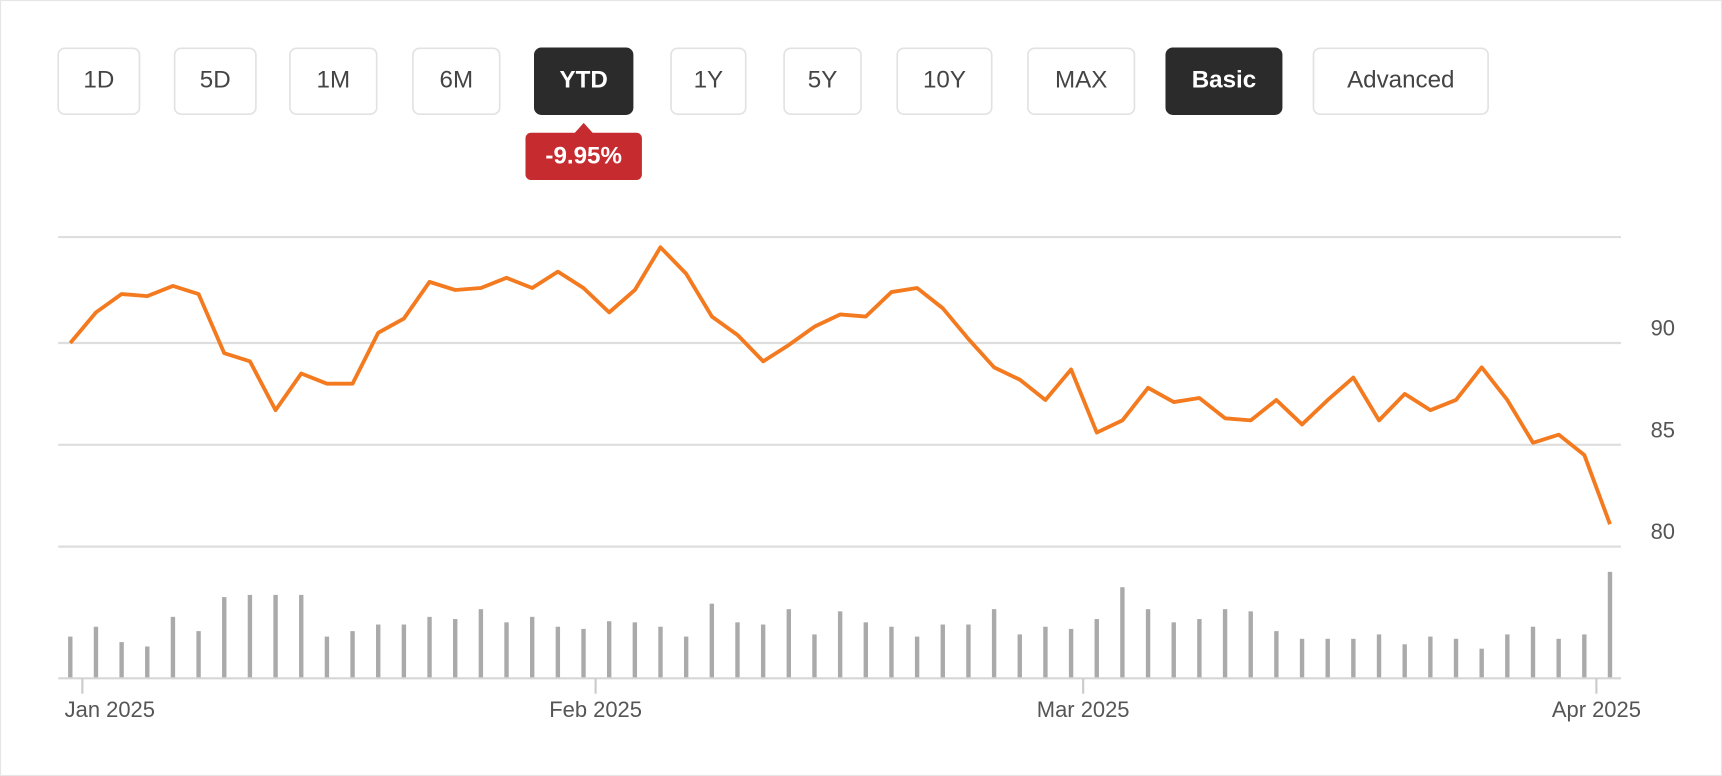 This screenshot has width=1722, height=776. What do you see at coordinates (1663, 328) in the screenshot?
I see `y-tick-label: 90` at bounding box center [1663, 328].